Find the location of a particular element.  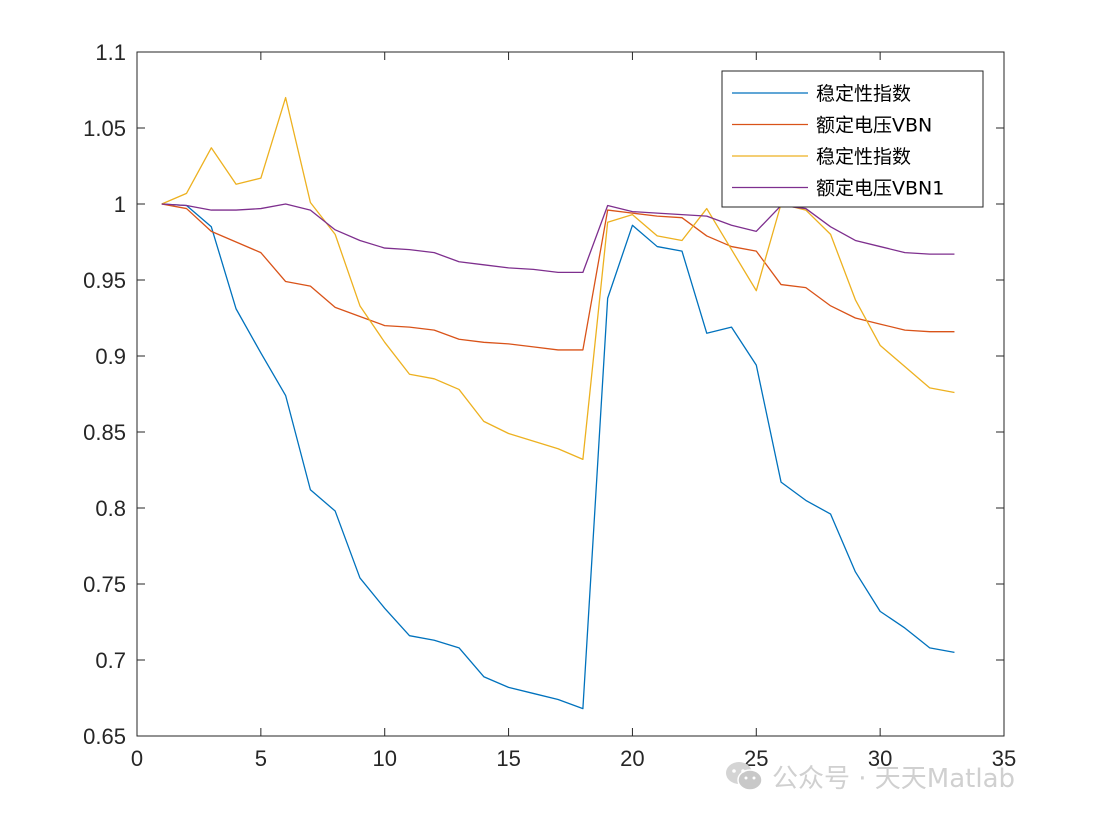

y-tick-label: 1.05 is located at coordinates (104, 128).